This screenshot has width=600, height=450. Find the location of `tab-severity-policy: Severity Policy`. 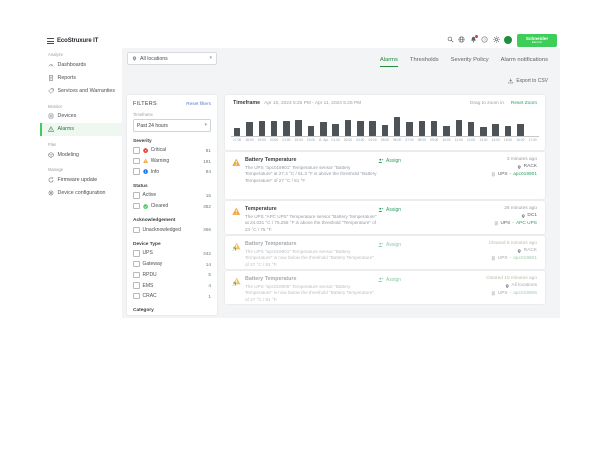

tab-severity-policy: Severity Policy is located at coordinates (469, 60).